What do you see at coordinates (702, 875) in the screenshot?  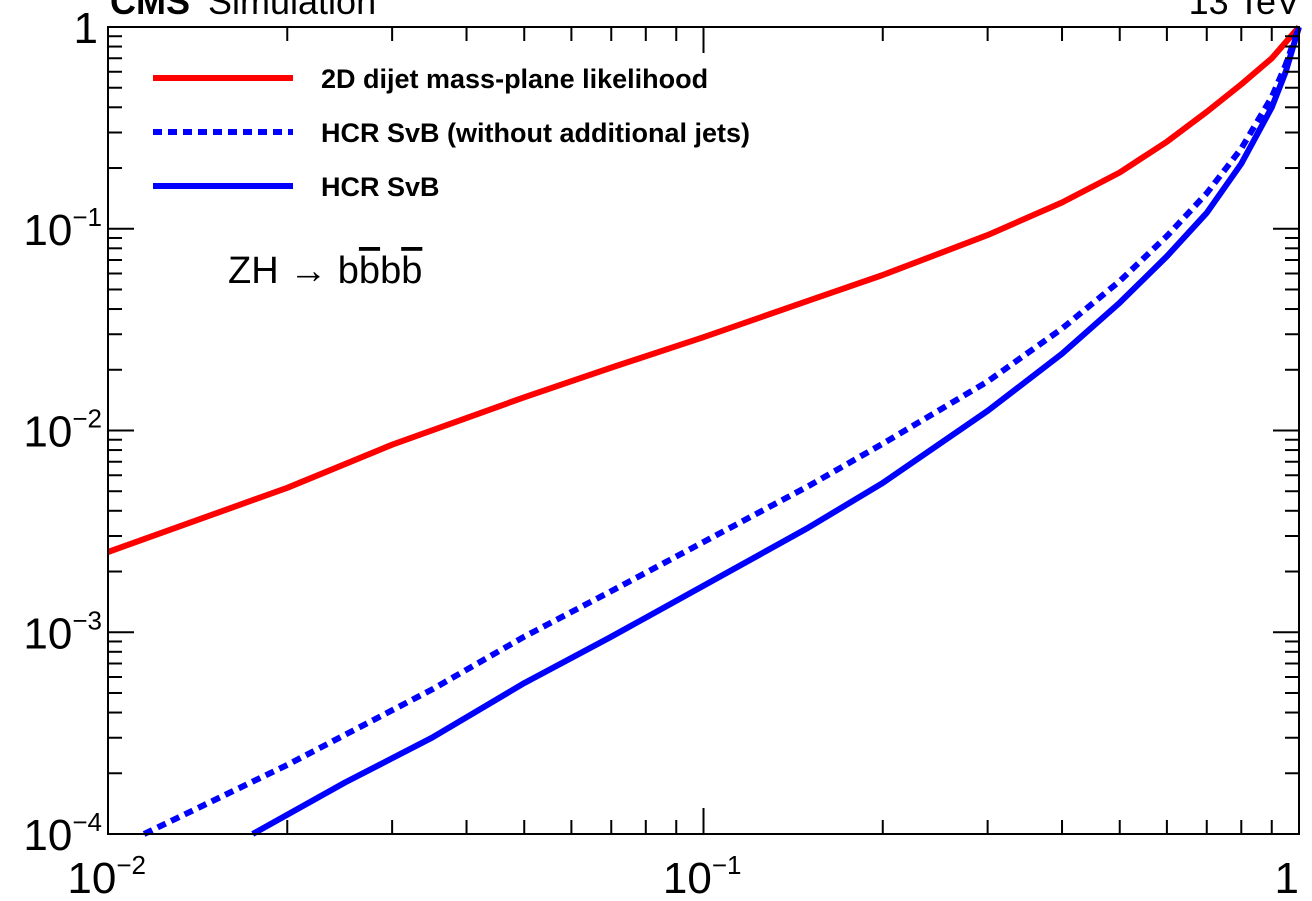 I see `x-tick-label: 10⁻¹` at bounding box center [702, 875].